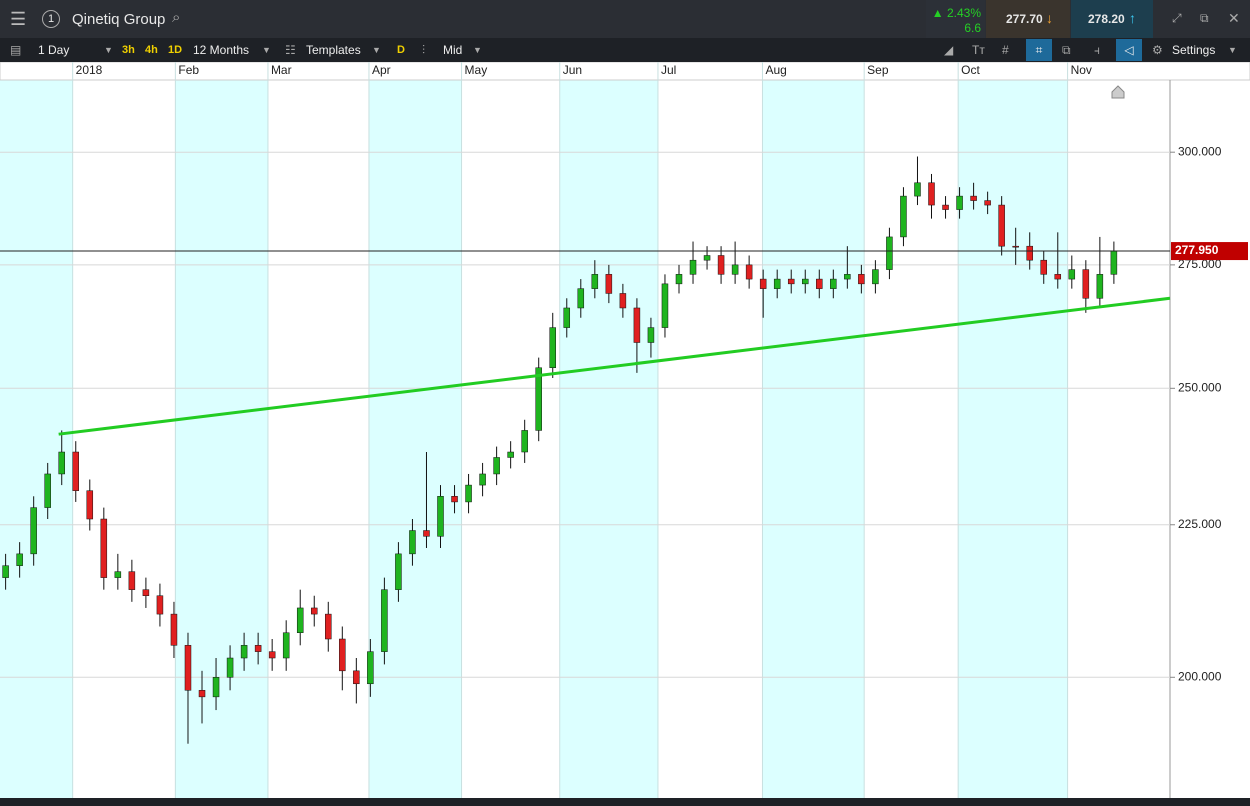 The width and height of the screenshot is (1250, 806). What do you see at coordinates (1194, 50) in the screenshot?
I see `settings-button: Settings` at bounding box center [1194, 50].